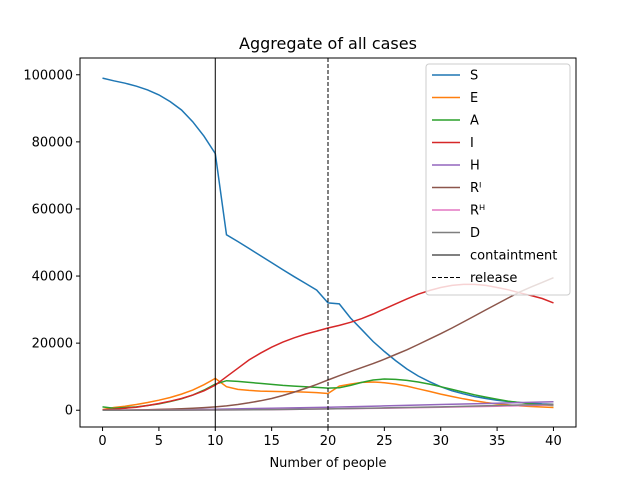 The width and height of the screenshot is (640, 480). Describe the element at coordinates (475, 166) in the screenshot. I see `legend-label: H` at that location.